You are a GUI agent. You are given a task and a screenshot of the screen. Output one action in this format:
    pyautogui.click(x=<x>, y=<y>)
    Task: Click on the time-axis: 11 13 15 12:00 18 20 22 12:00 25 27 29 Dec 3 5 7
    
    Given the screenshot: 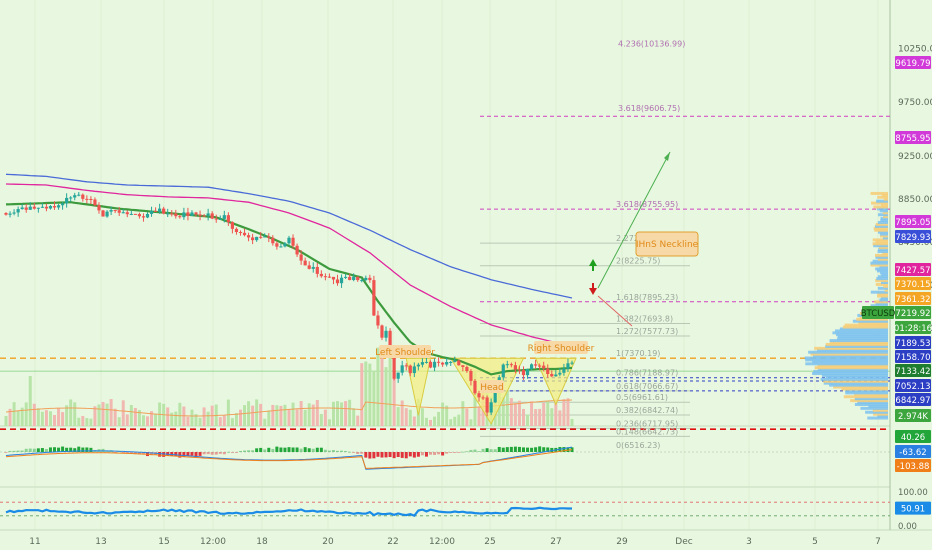 What is the action you would take?
    pyautogui.click(x=455, y=542)
    